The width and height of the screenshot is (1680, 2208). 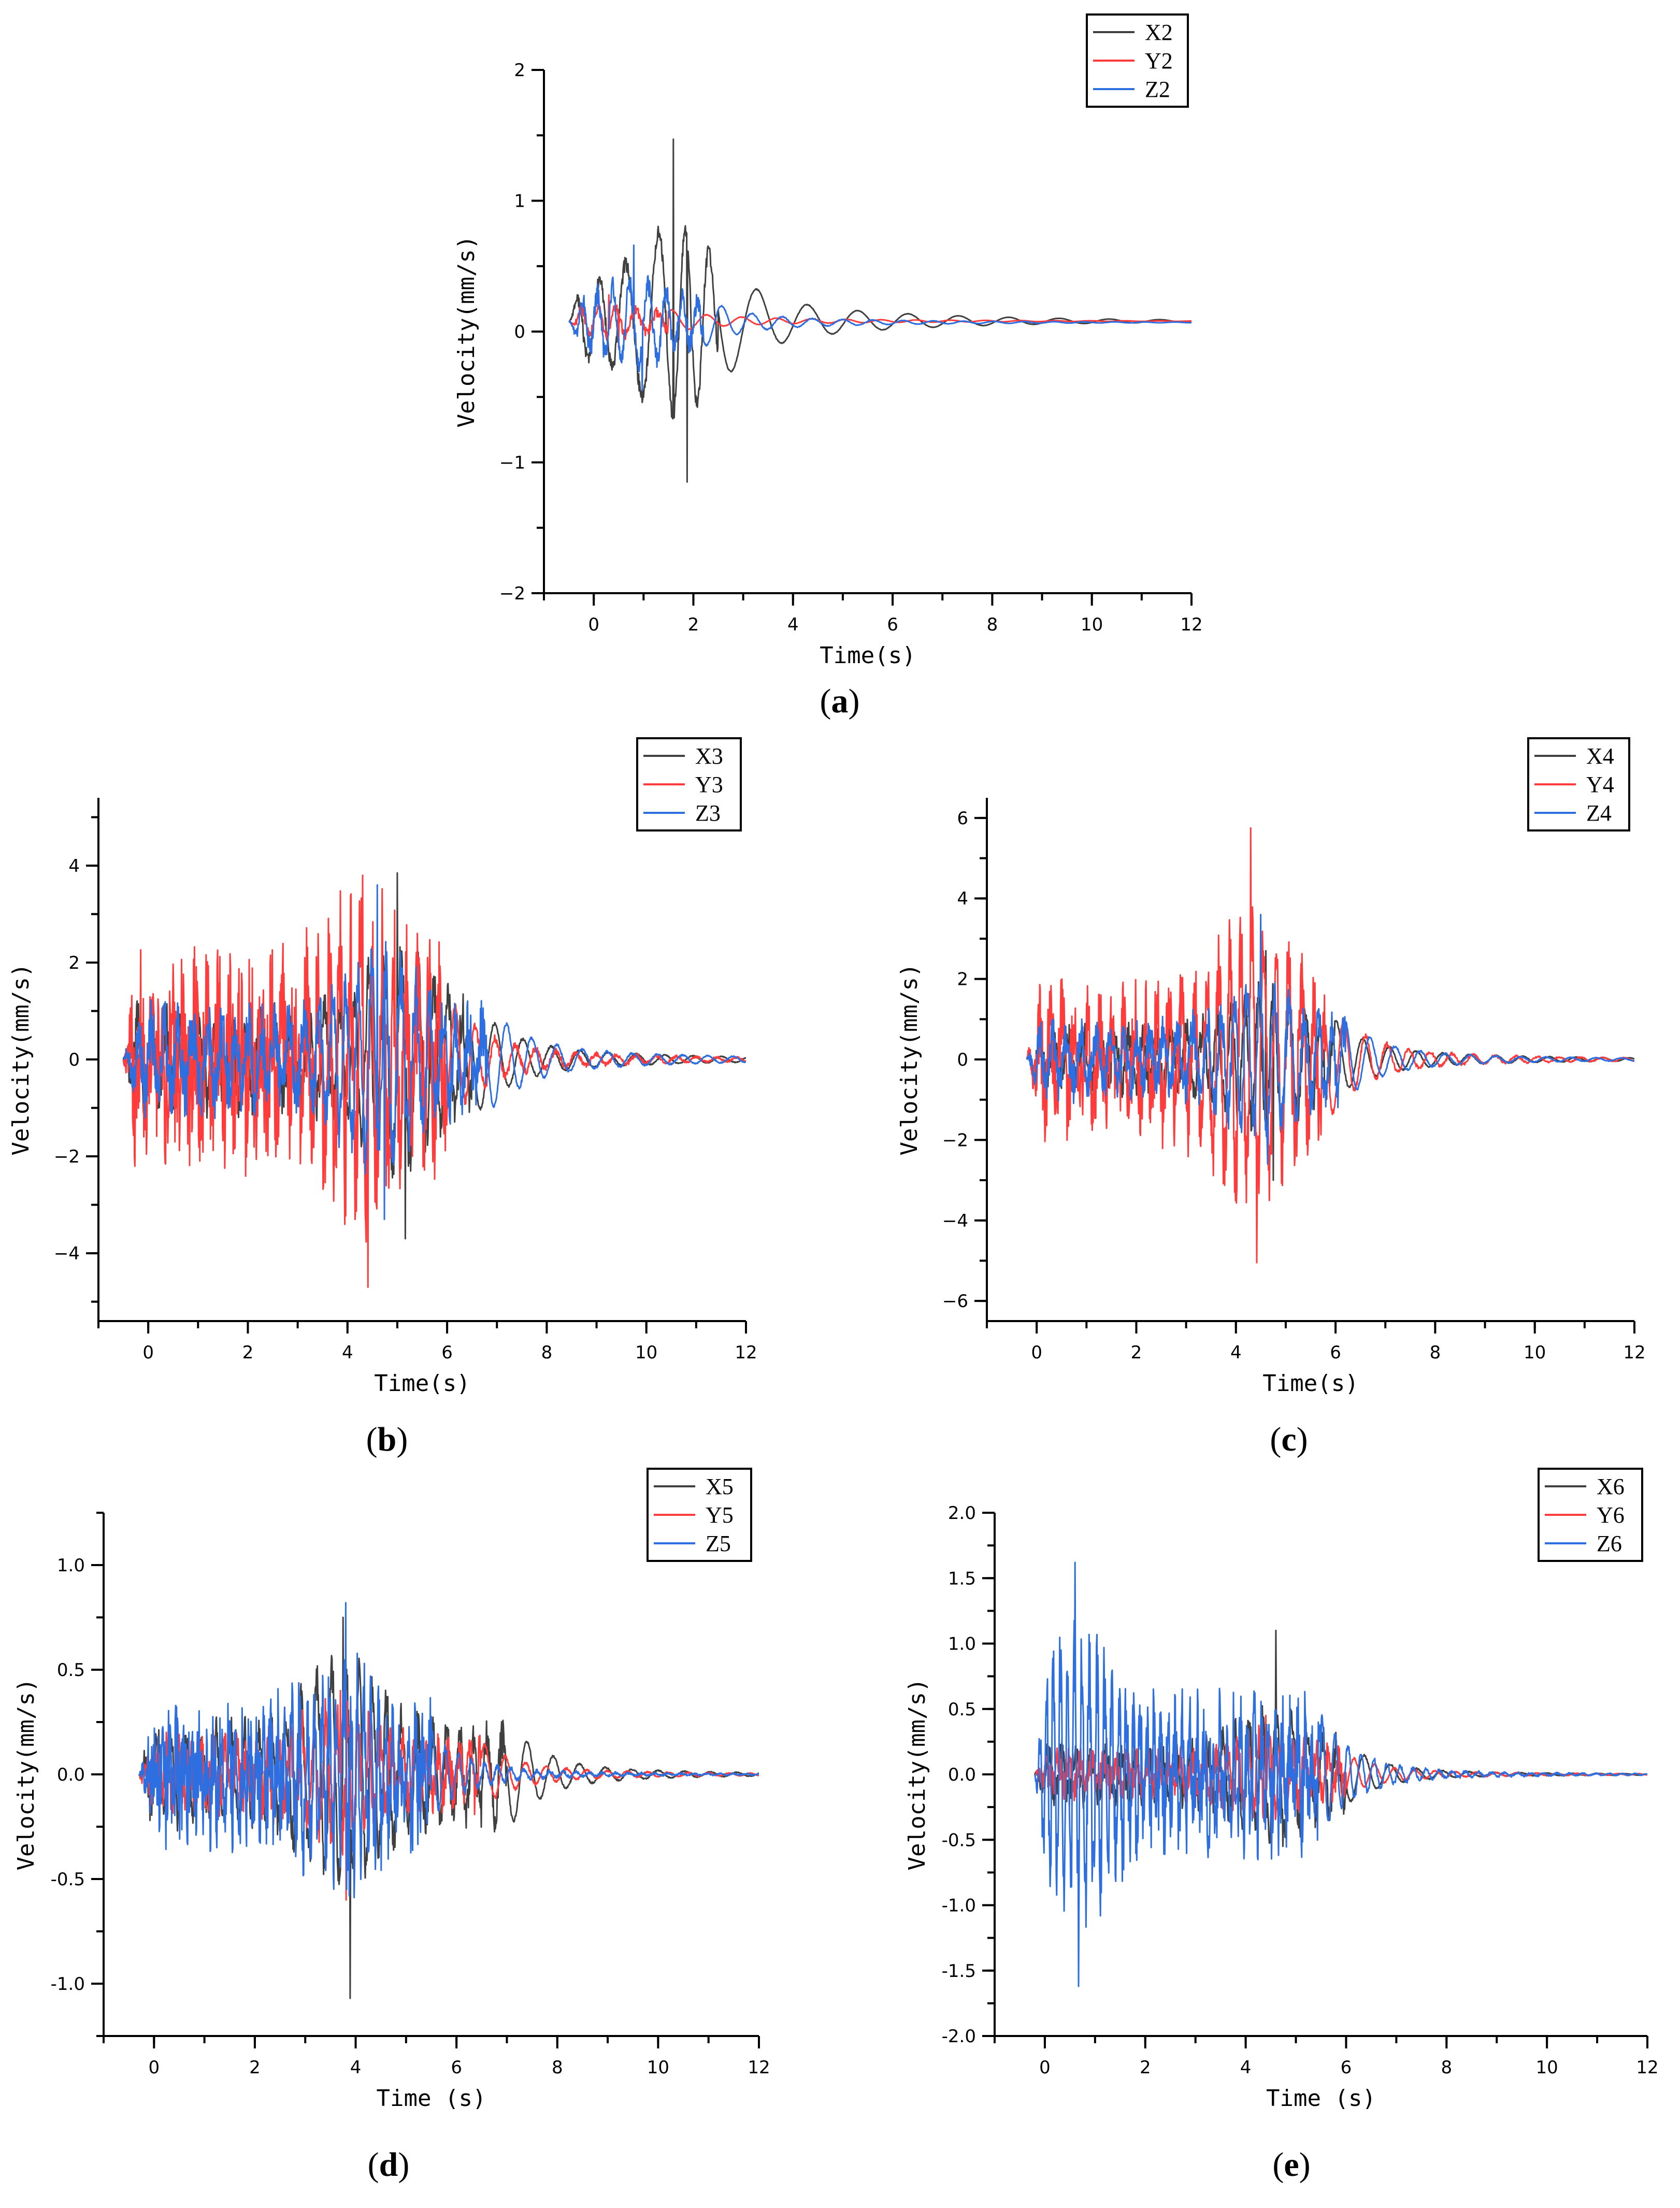 I want to click on y-tick-label: 1, so click(x=519, y=201).